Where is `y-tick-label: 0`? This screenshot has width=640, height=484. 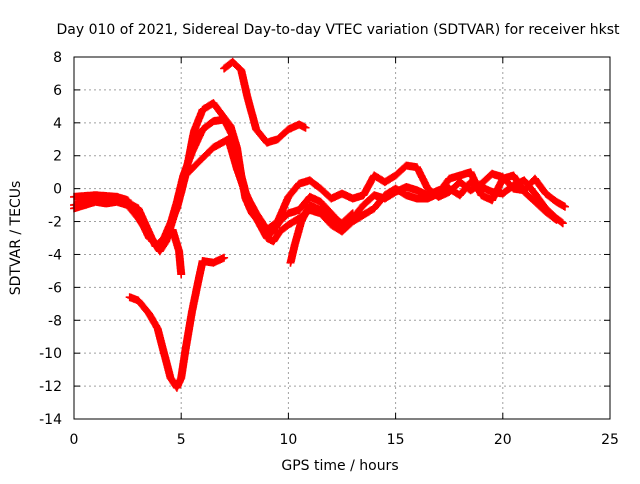 y-tick-label: 0 is located at coordinates (57, 190).